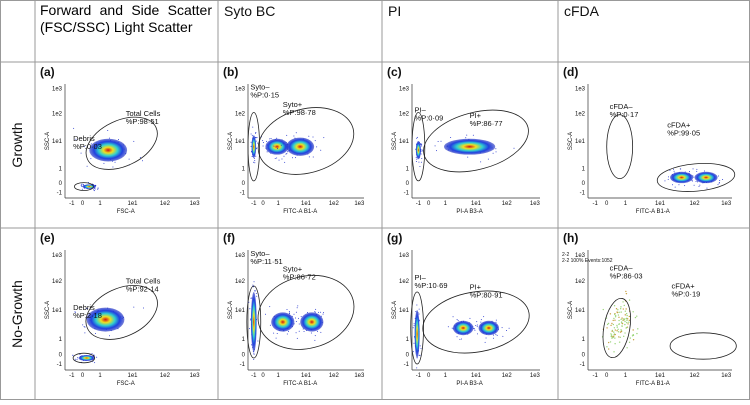 The height and width of the screenshot is (405, 750). What do you see at coordinates (299, 112) in the screenshot?
I see `gate-stat: %P:98·78` at bounding box center [299, 112].